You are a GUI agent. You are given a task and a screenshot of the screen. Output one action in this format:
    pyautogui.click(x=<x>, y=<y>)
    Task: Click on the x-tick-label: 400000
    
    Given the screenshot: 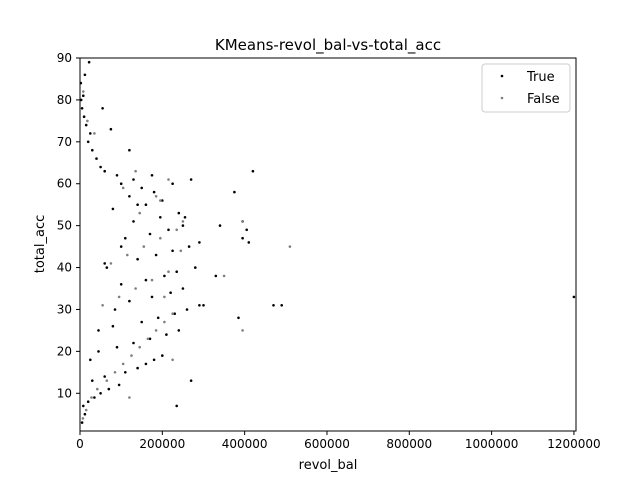 What is the action you would take?
    pyautogui.click(x=245, y=444)
    